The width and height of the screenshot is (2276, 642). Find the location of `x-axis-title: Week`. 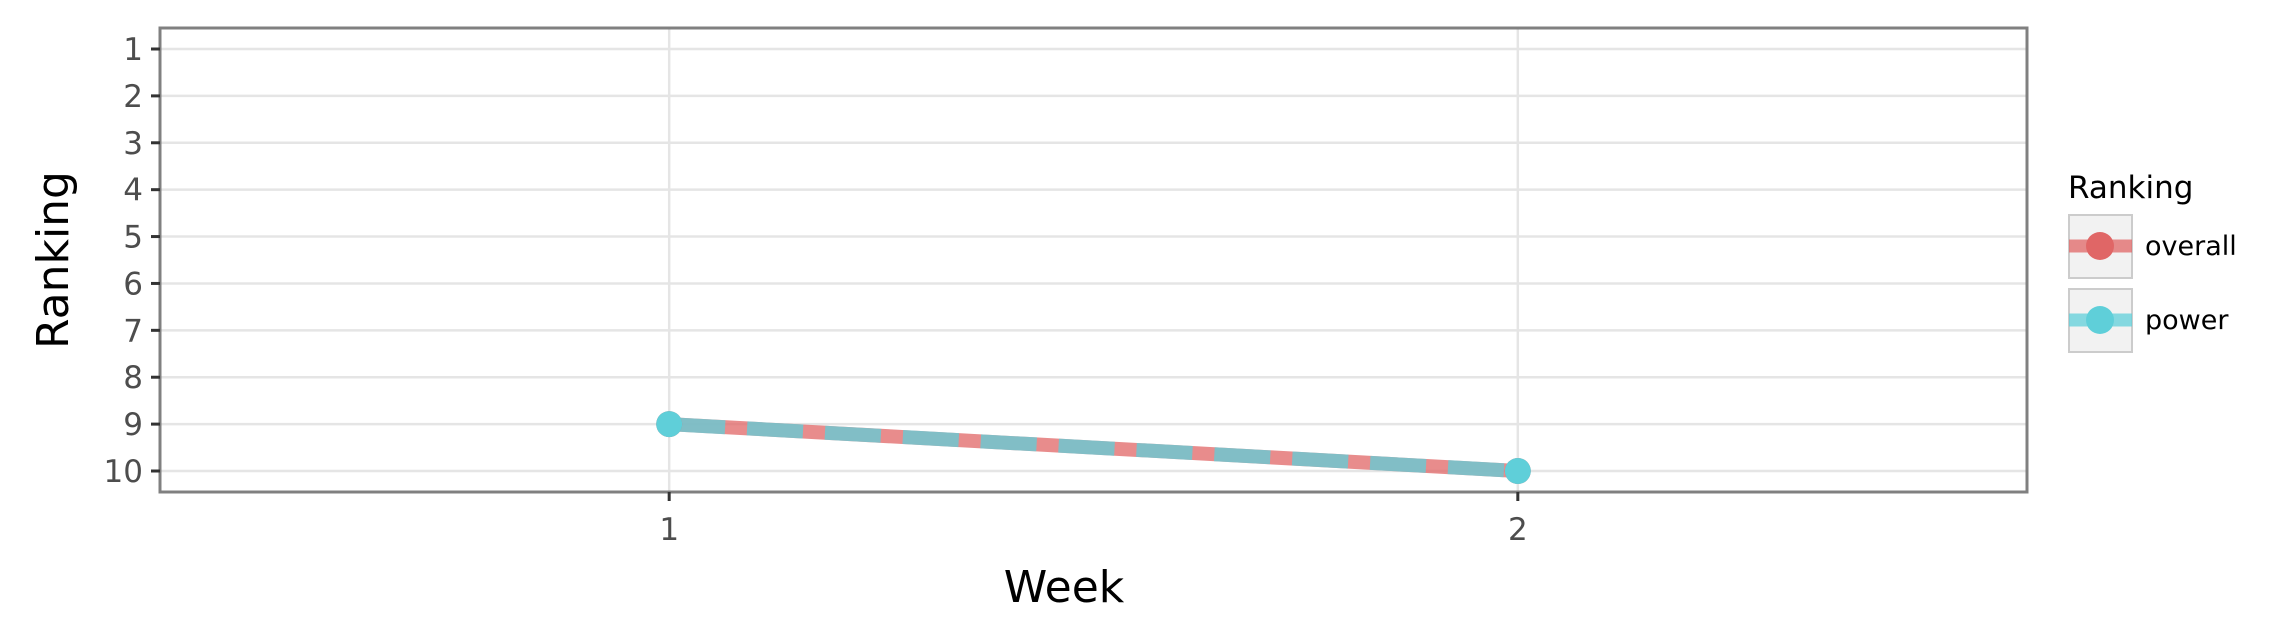

x-axis-title: Week is located at coordinates (1064, 587).